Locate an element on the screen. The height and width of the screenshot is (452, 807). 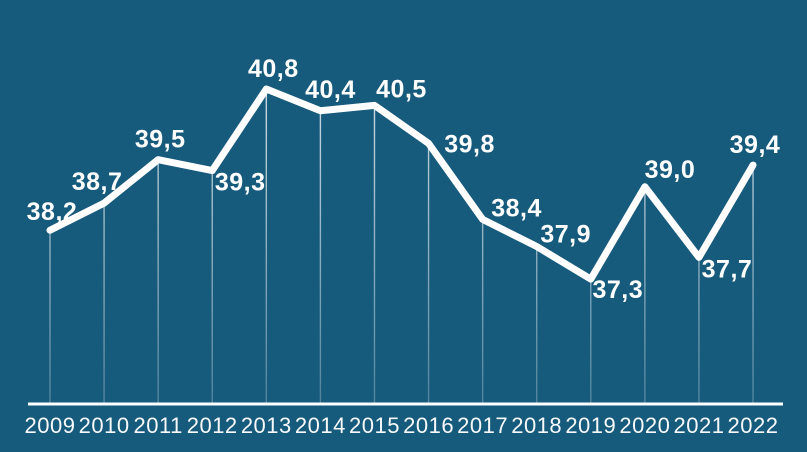
x-axis-label: 2018 is located at coordinates (536, 425).